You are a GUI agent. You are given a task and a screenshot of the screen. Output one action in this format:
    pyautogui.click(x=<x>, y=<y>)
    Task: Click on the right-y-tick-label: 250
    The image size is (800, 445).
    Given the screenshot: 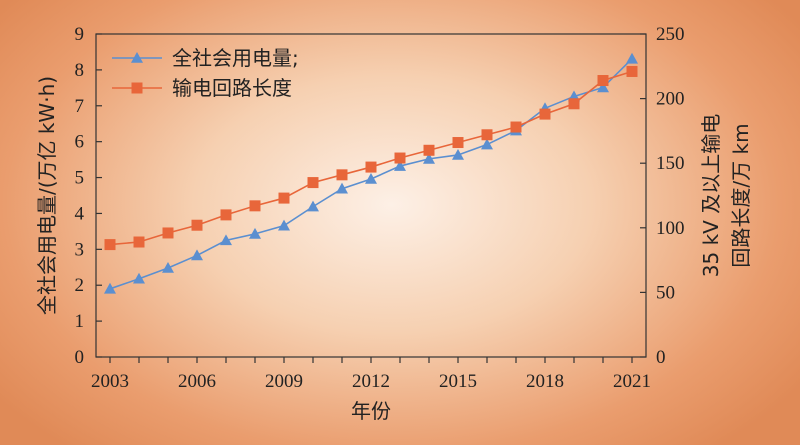 What is the action you would take?
    pyautogui.click(x=670, y=34)
    